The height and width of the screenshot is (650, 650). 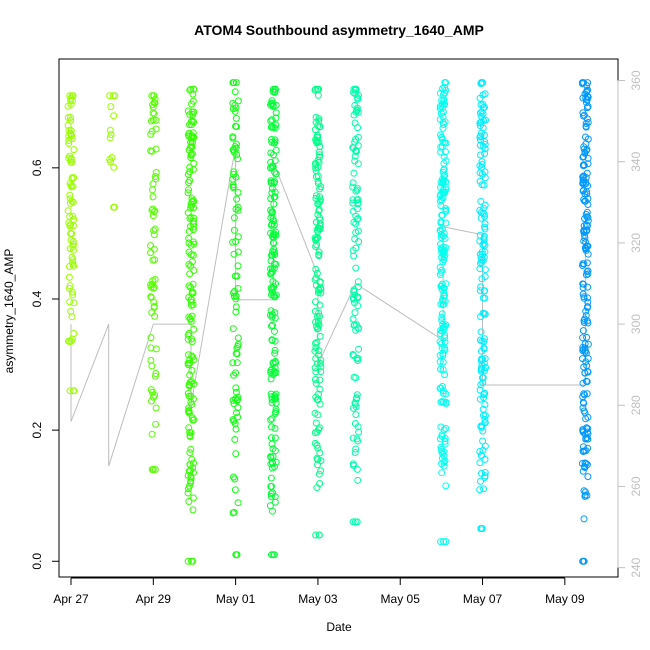 What do you see at coordinates (9, 311) in the screenshot?
I see `y-axis-label: asymmetry_1640_AMP` at bounding box center [9, 311].